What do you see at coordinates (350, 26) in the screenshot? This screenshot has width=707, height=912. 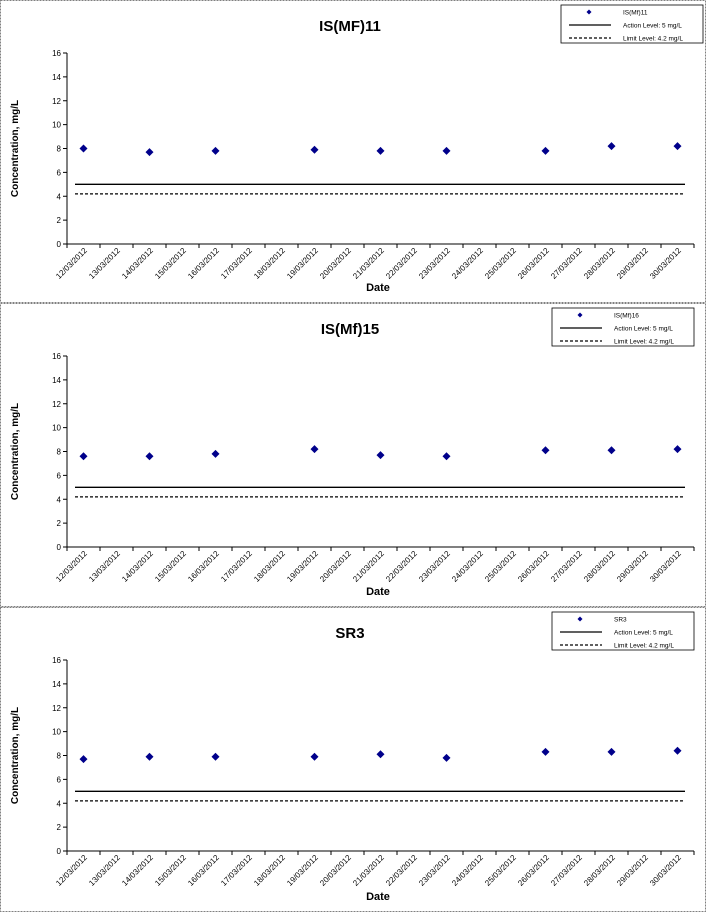 I see `chart-title: IS(MF)11` at bounding box center [350, 26].